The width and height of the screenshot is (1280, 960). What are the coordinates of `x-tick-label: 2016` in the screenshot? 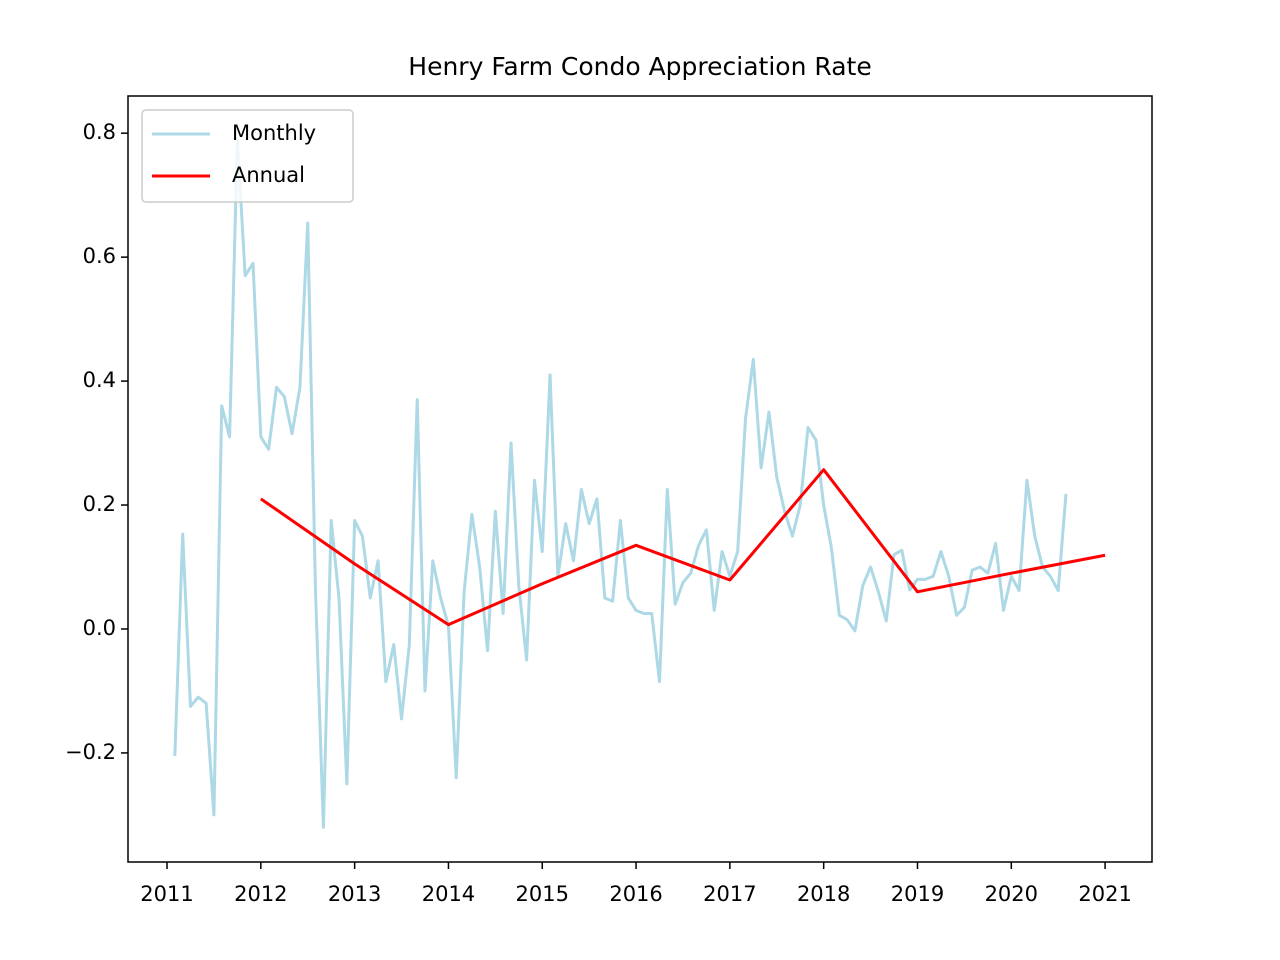 It's located at (635, 894).